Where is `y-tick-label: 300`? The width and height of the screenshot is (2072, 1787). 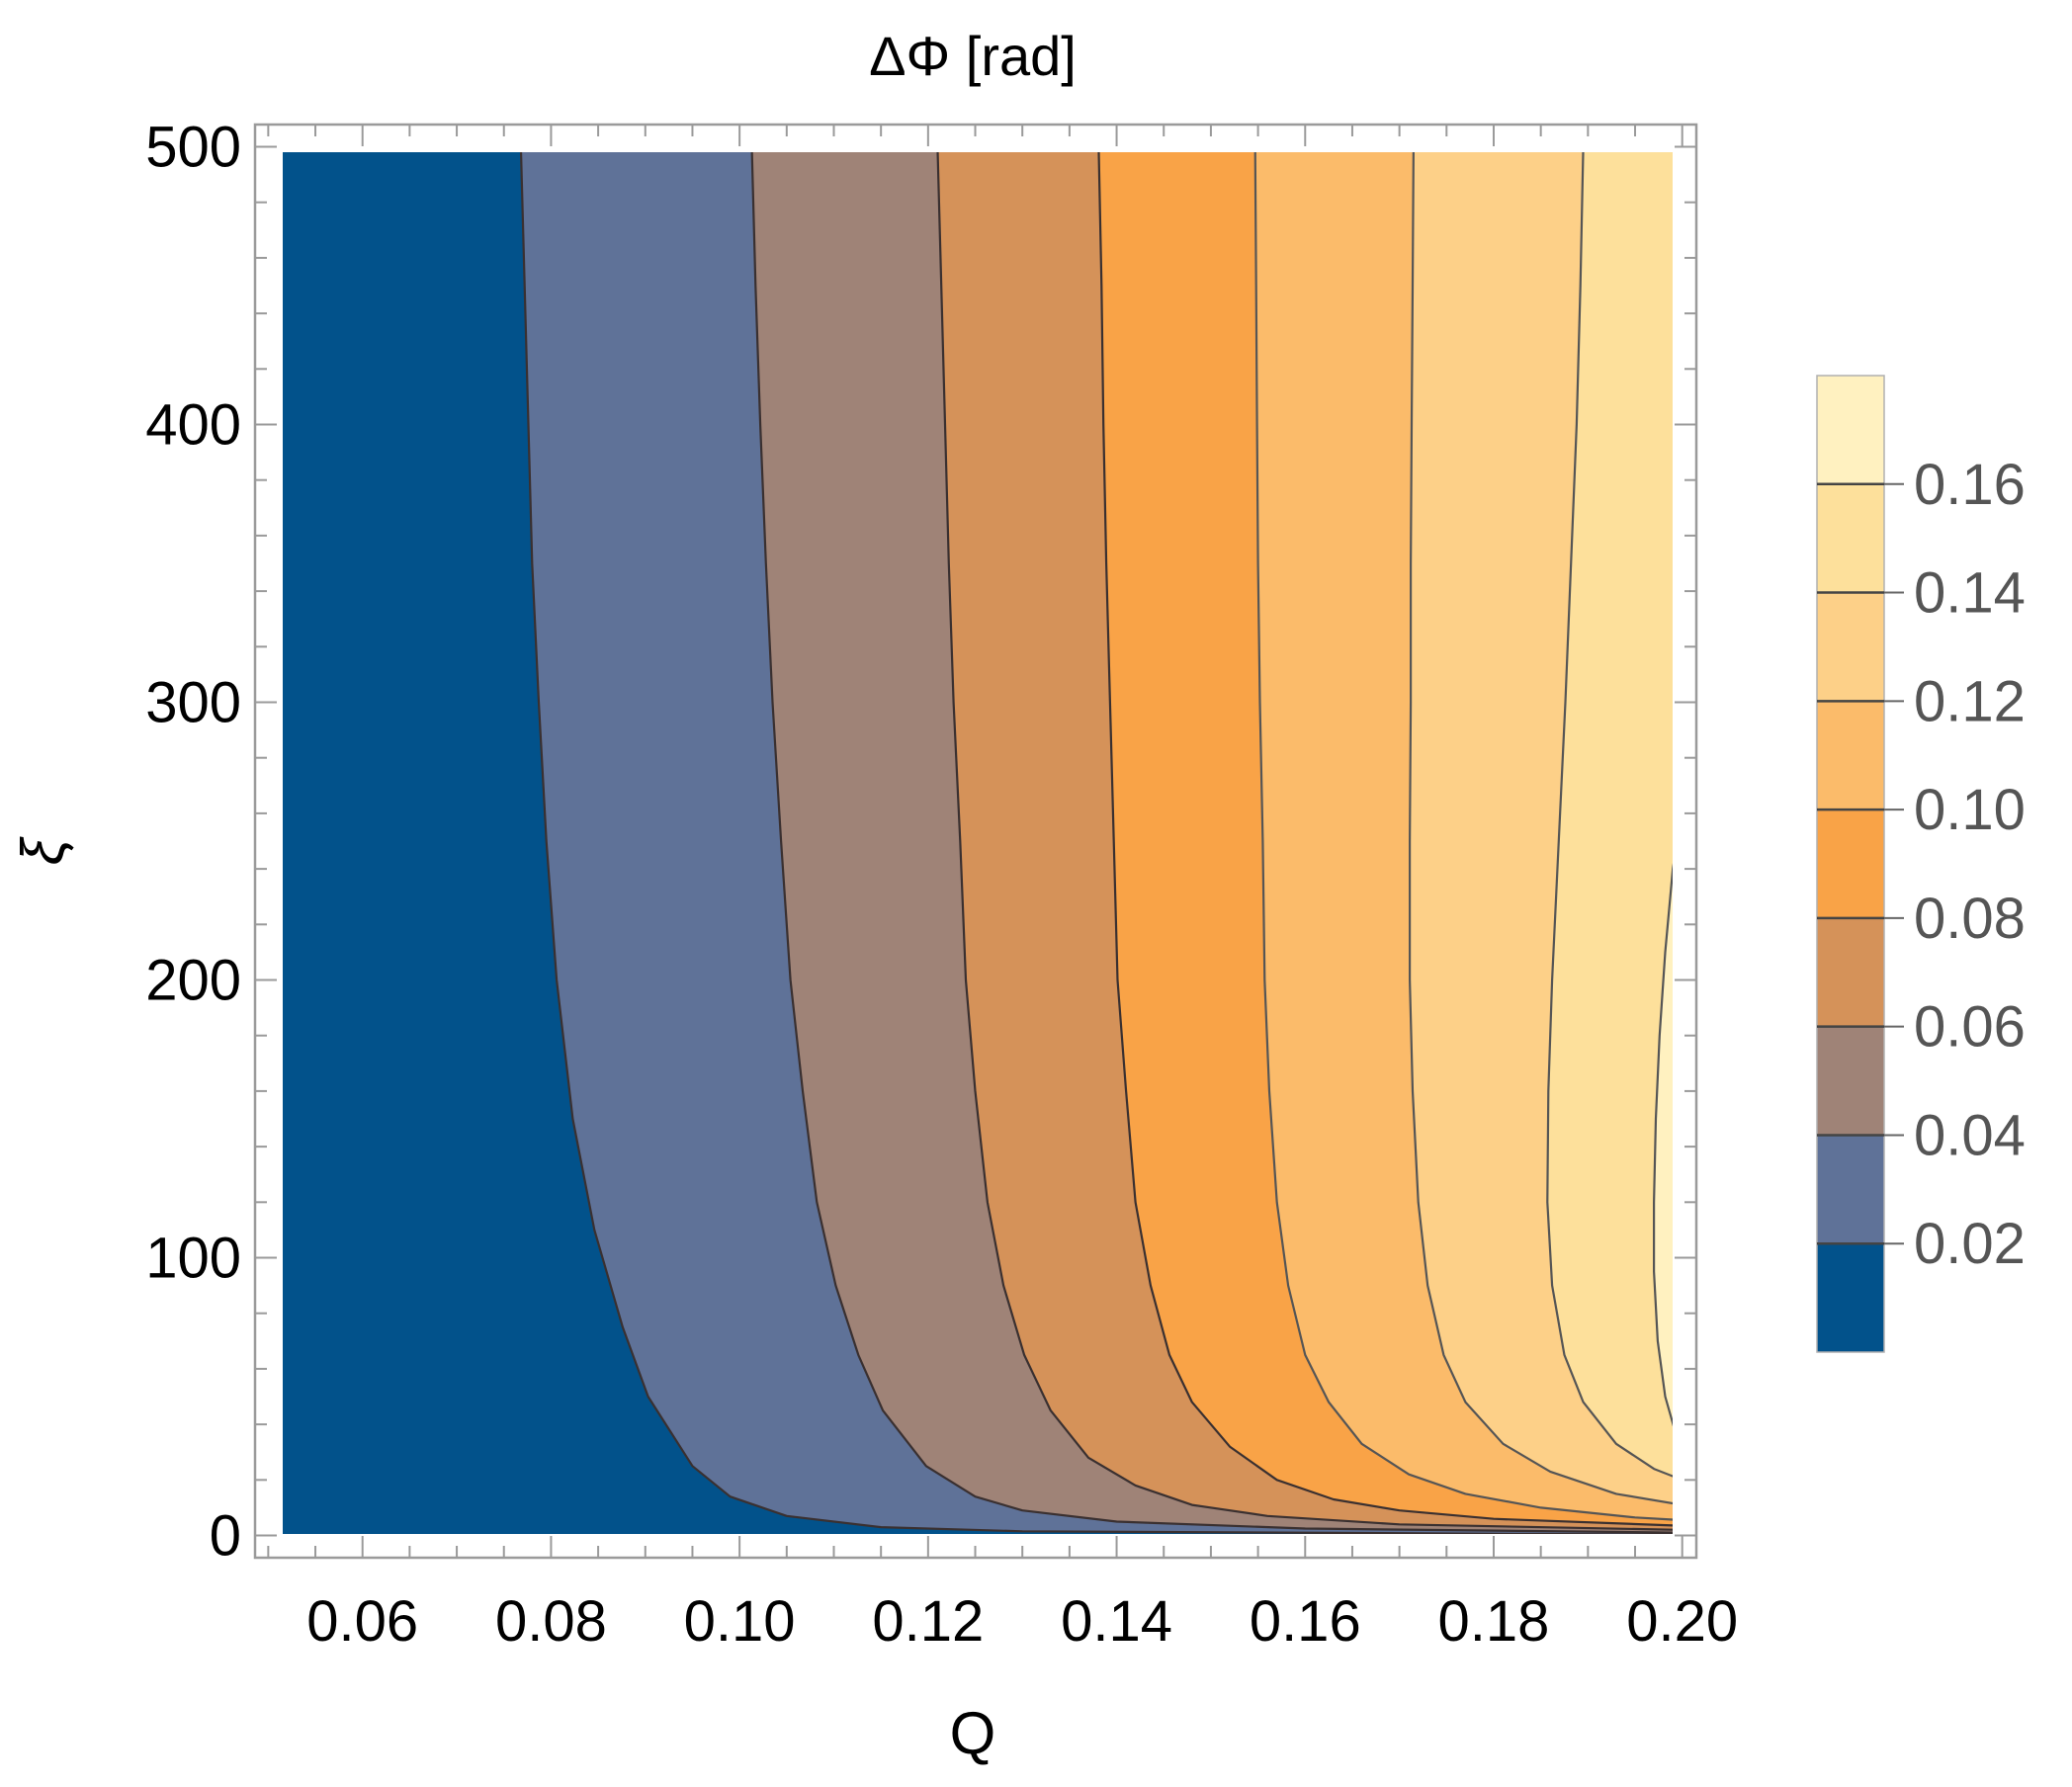 y-tick-label: 300 is located at coordinates (193, 702).